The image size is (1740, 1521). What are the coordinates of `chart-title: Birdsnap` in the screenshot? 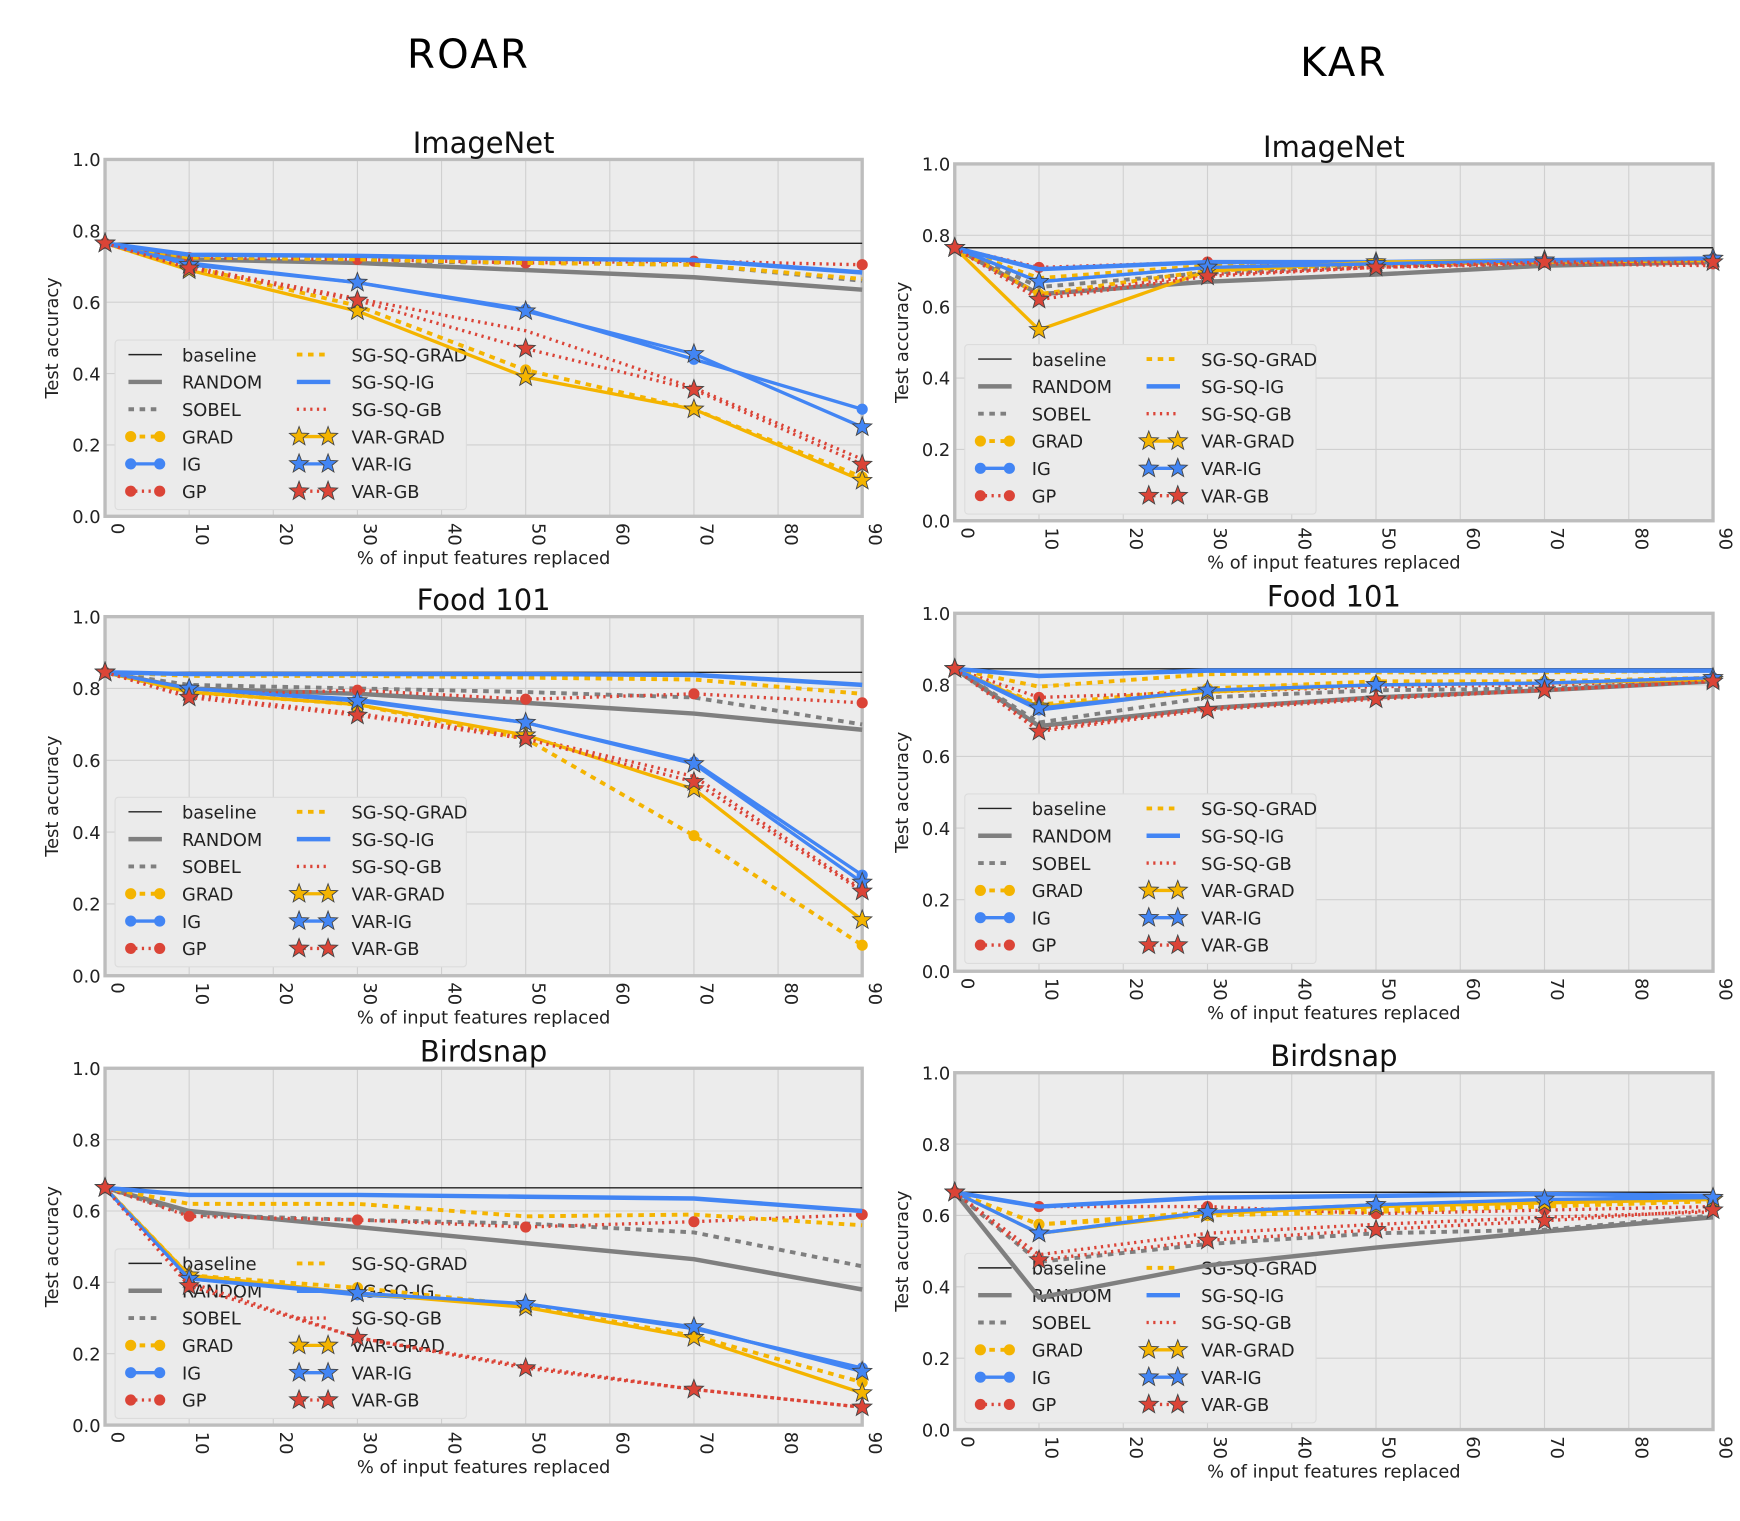 It's located at (483, 1052).